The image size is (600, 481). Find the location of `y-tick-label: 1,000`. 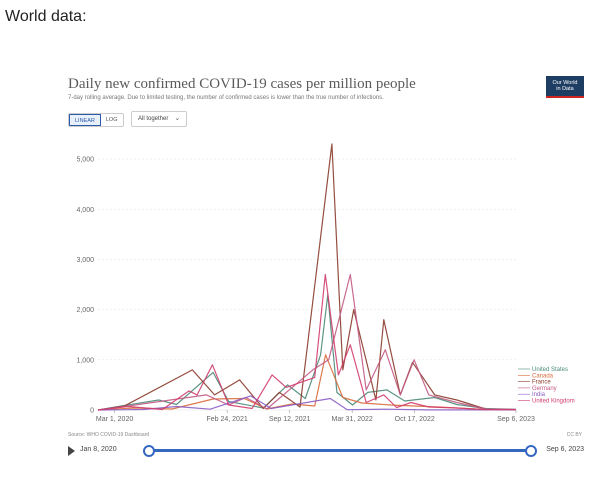

y-tick-label: 1,000 is located at coordinates (85, 360).